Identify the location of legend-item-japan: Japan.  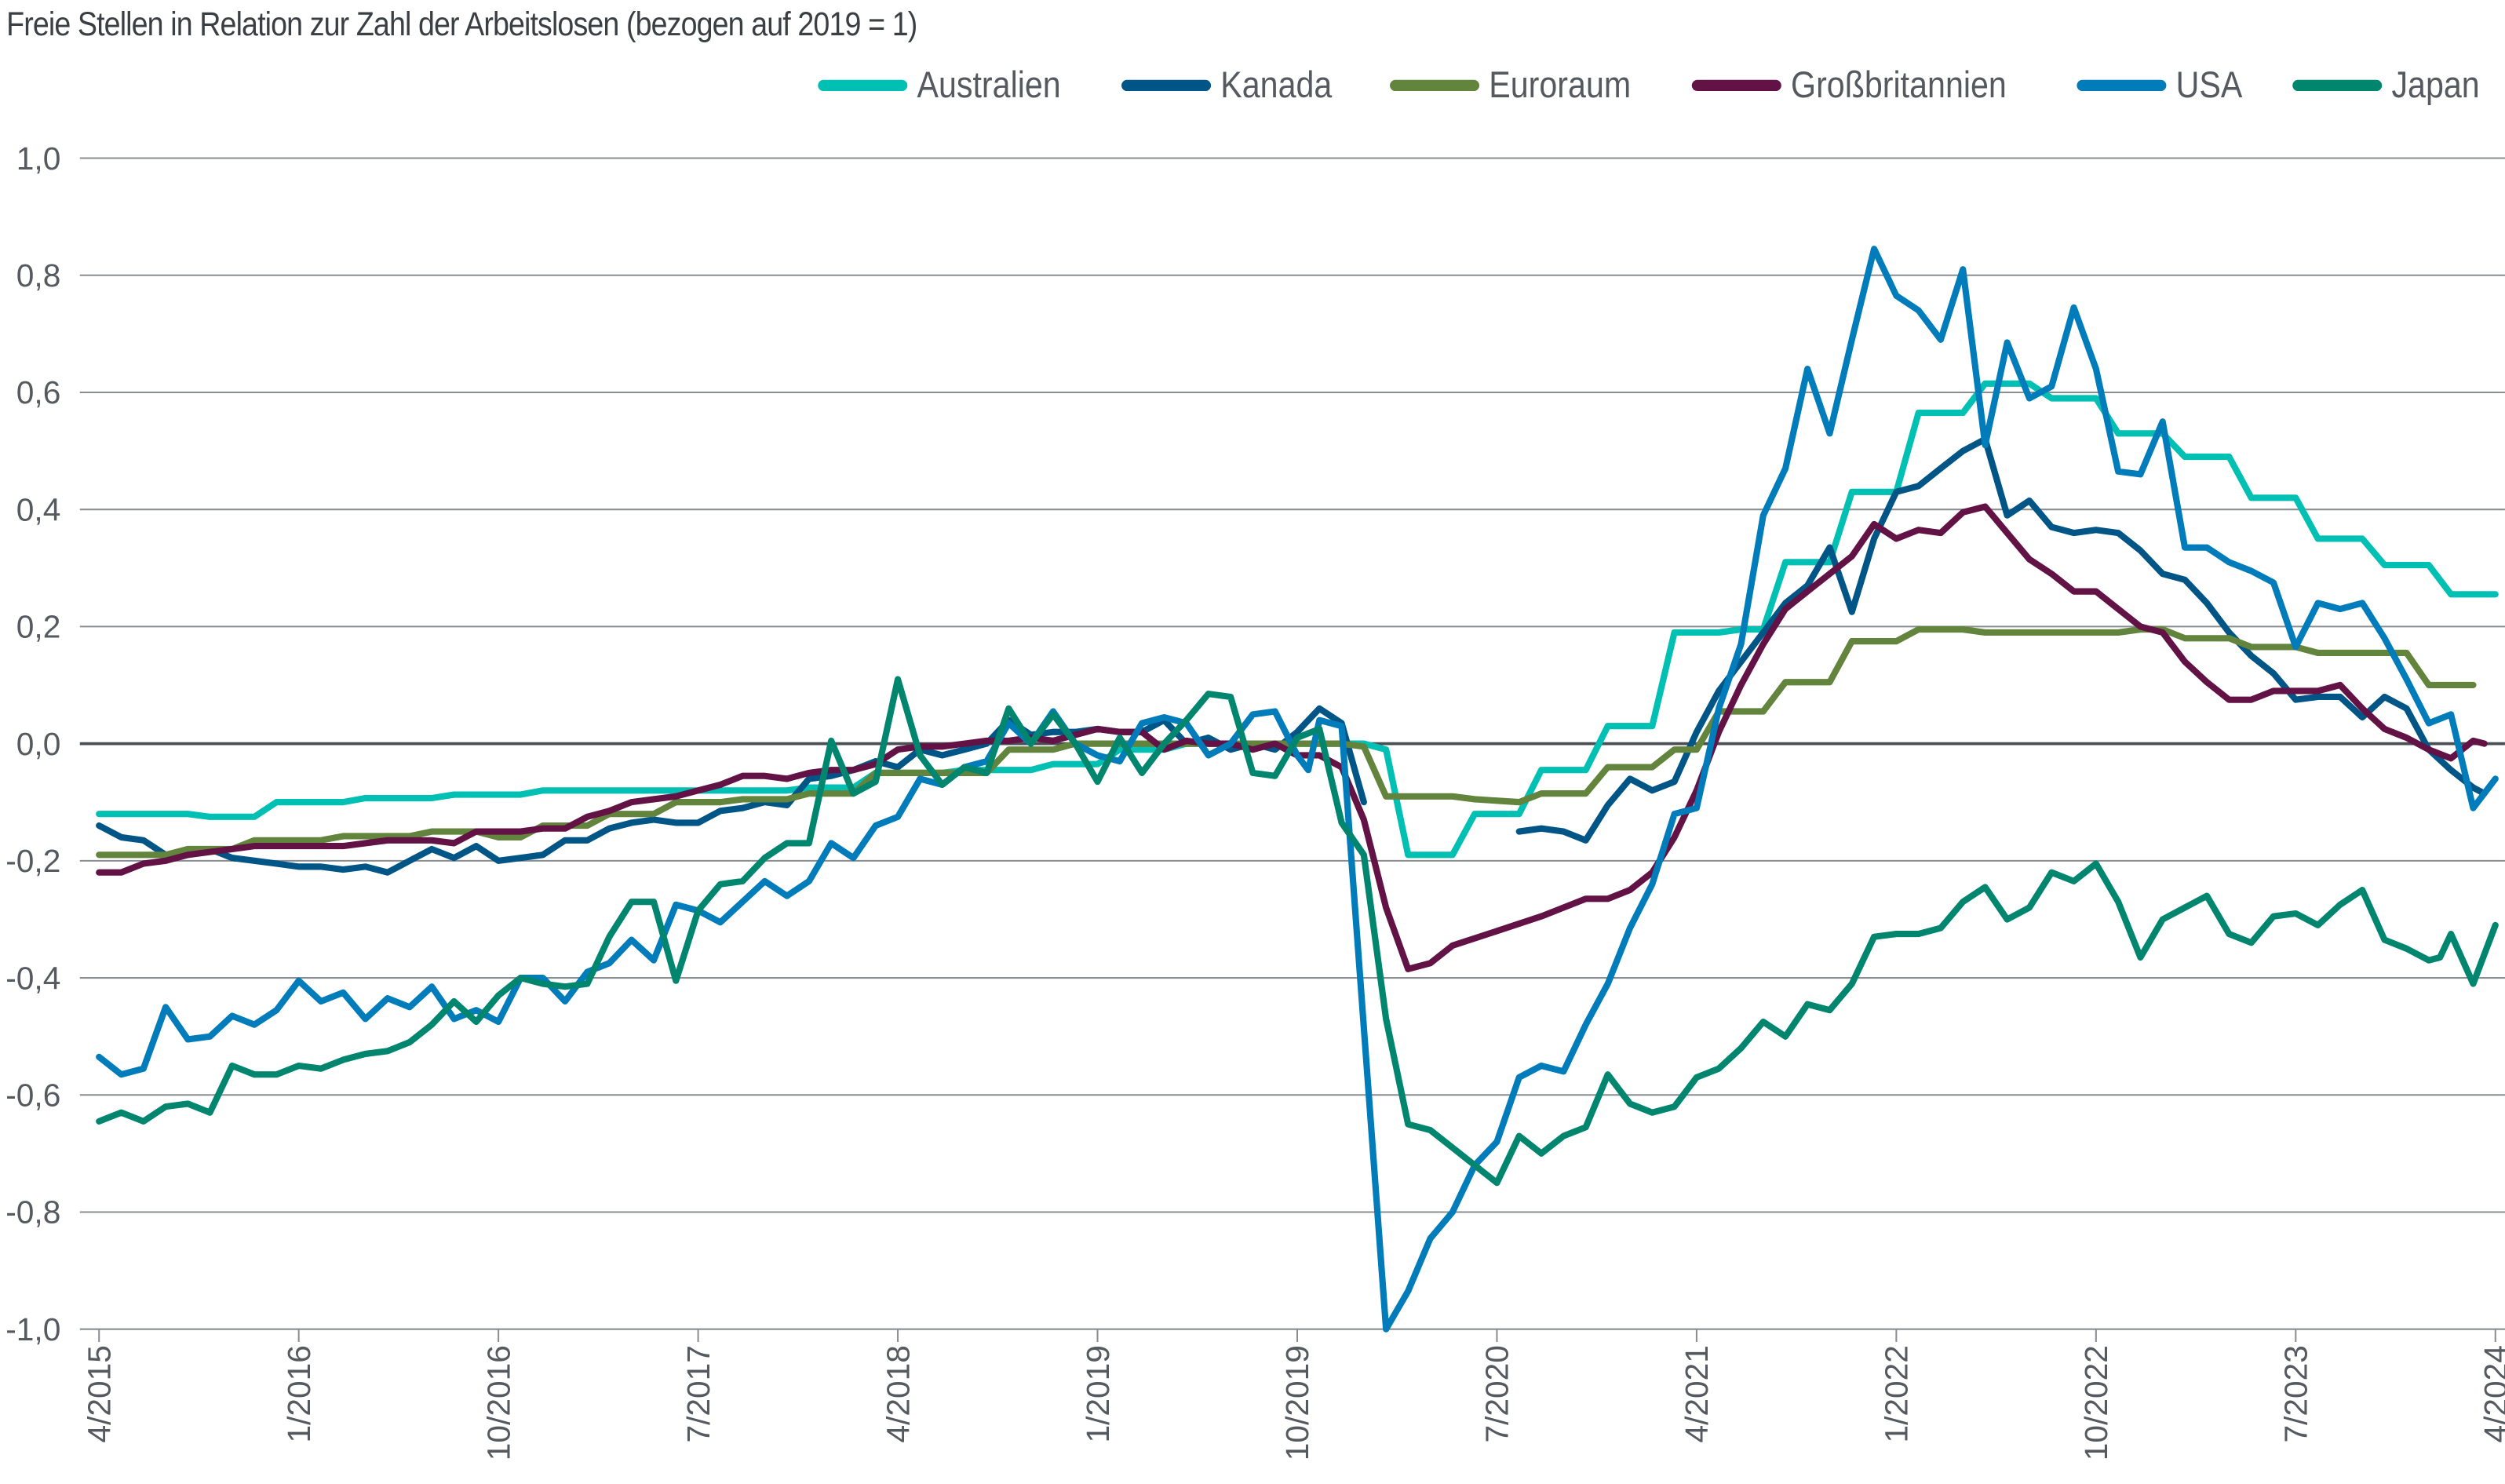
(2392, 85).